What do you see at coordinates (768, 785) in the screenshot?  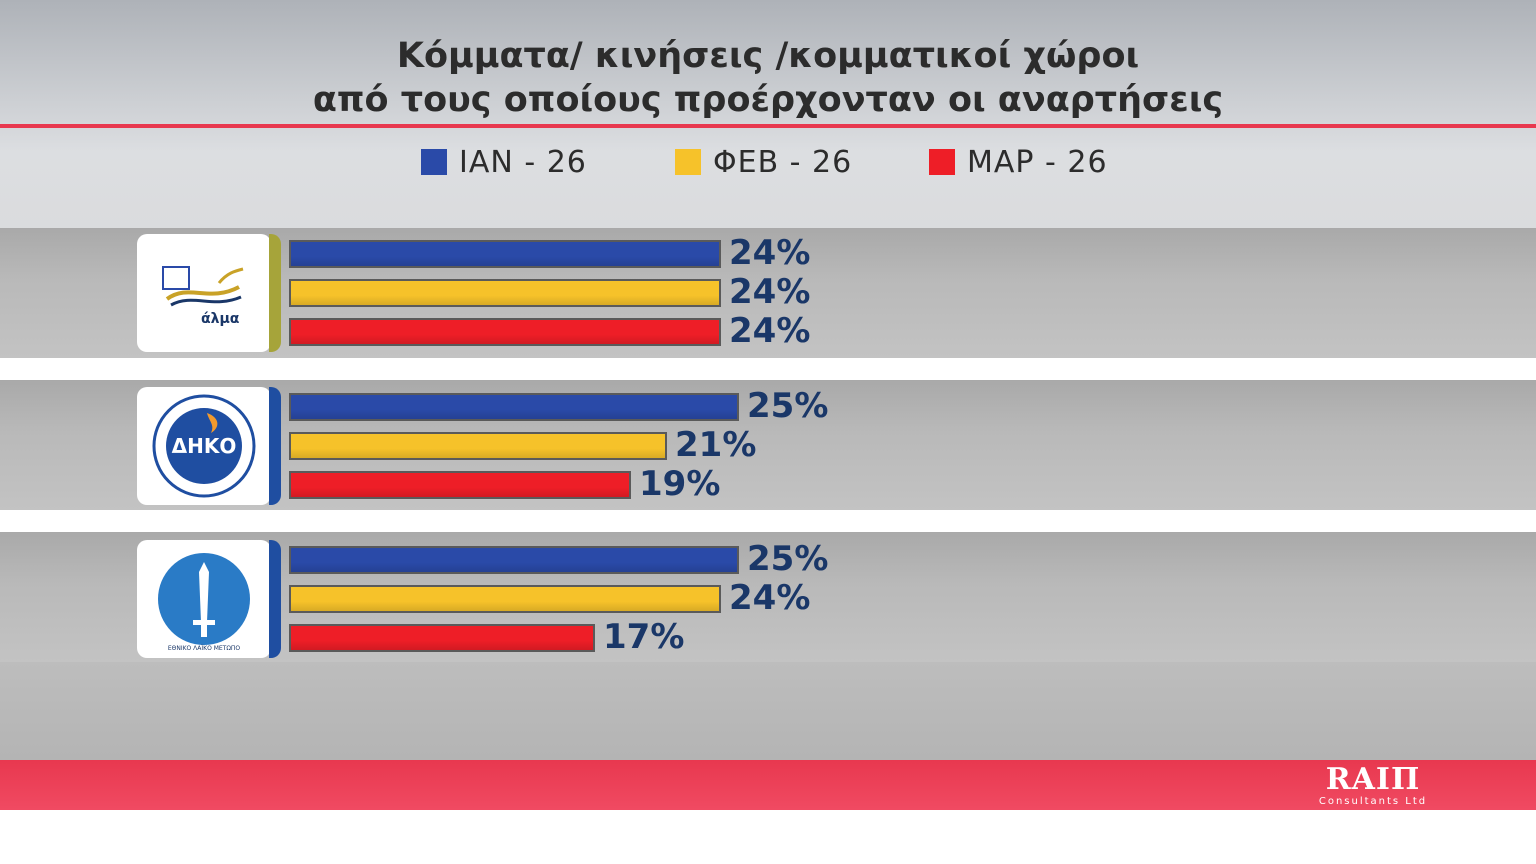 I see `footer-bar` at bounding box center [768, 785].